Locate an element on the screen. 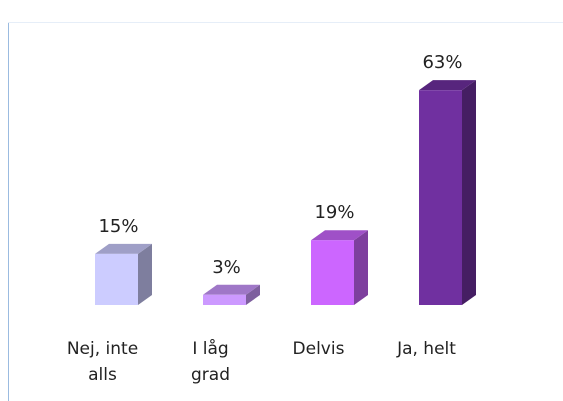  value-label: 3% is located at coordinates (226, 267).